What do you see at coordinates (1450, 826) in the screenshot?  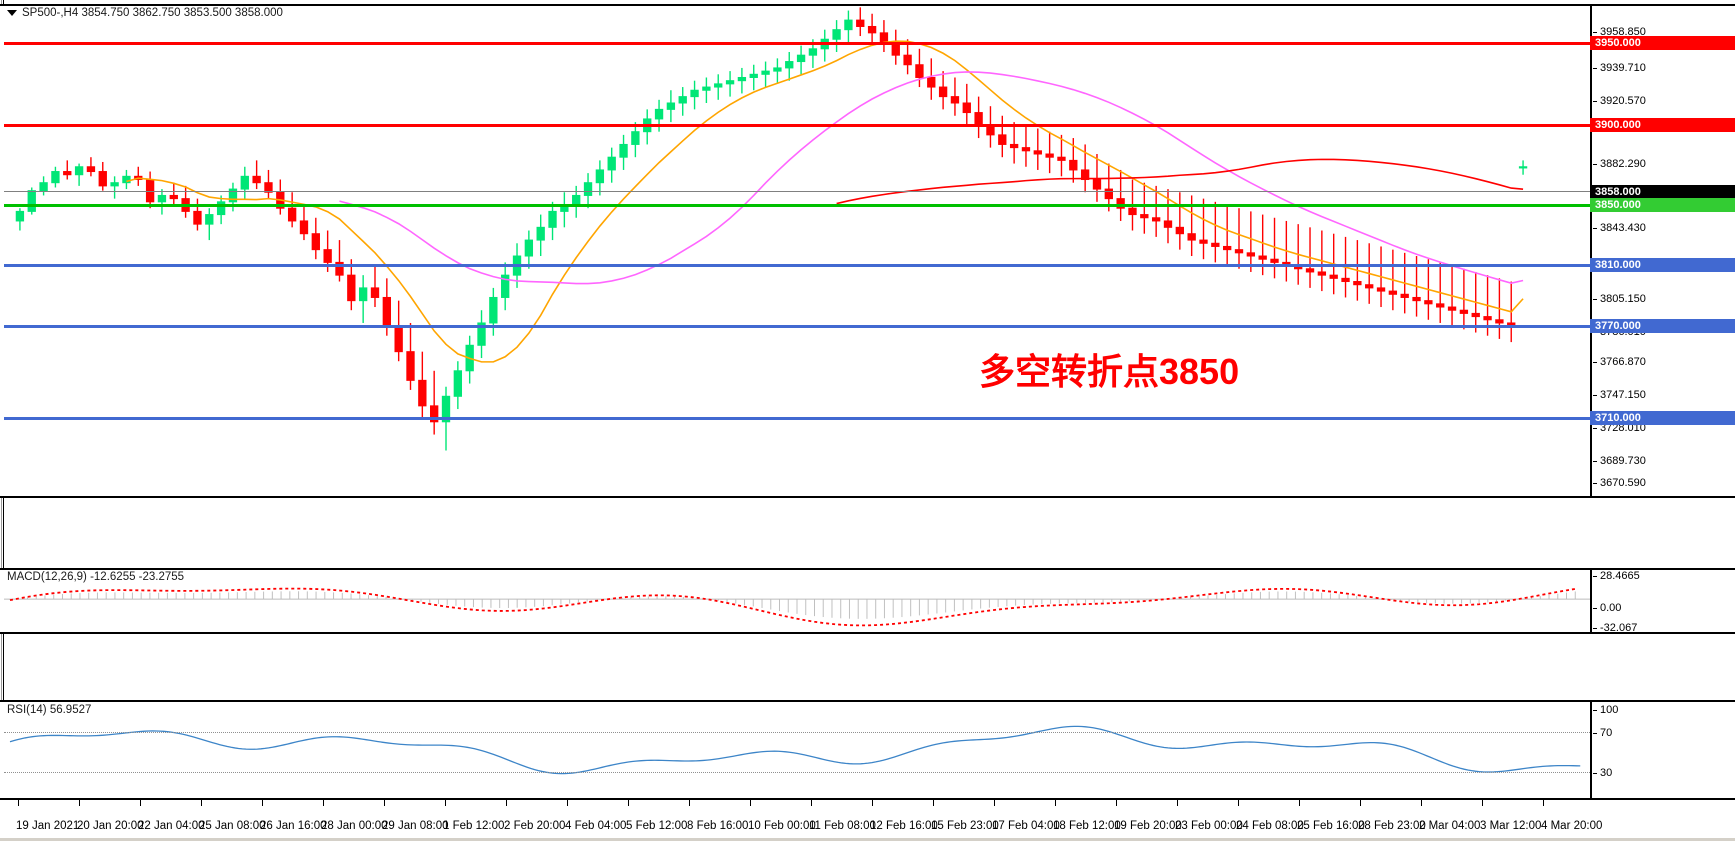 I see `time-axis-label: 2 Mar 04:00` at bounding box center [1450, 826].